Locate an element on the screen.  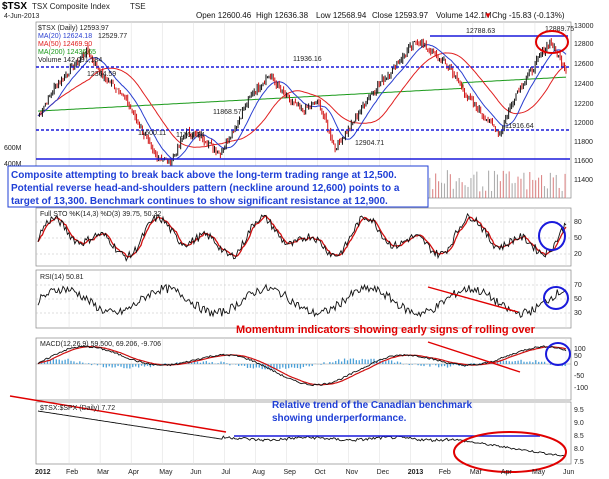
vol-tick-600m: 600M is located at coordinates (13, 148).